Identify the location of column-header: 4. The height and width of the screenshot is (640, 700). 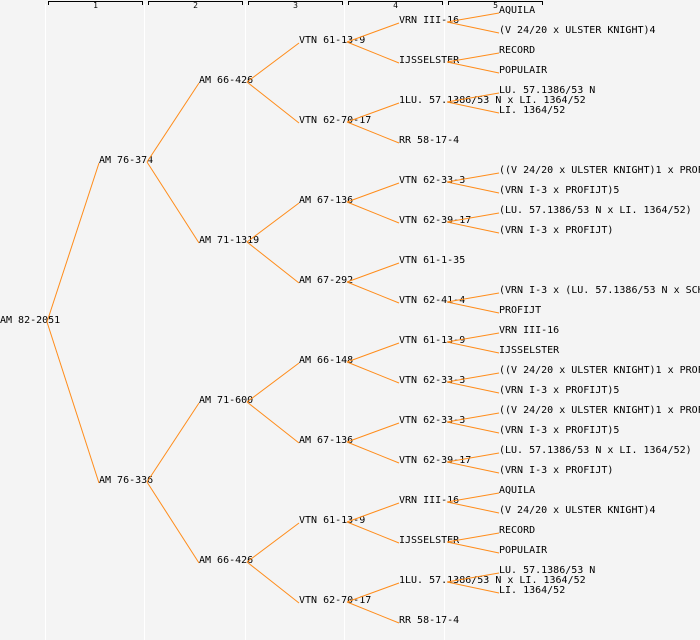
(395, 5).